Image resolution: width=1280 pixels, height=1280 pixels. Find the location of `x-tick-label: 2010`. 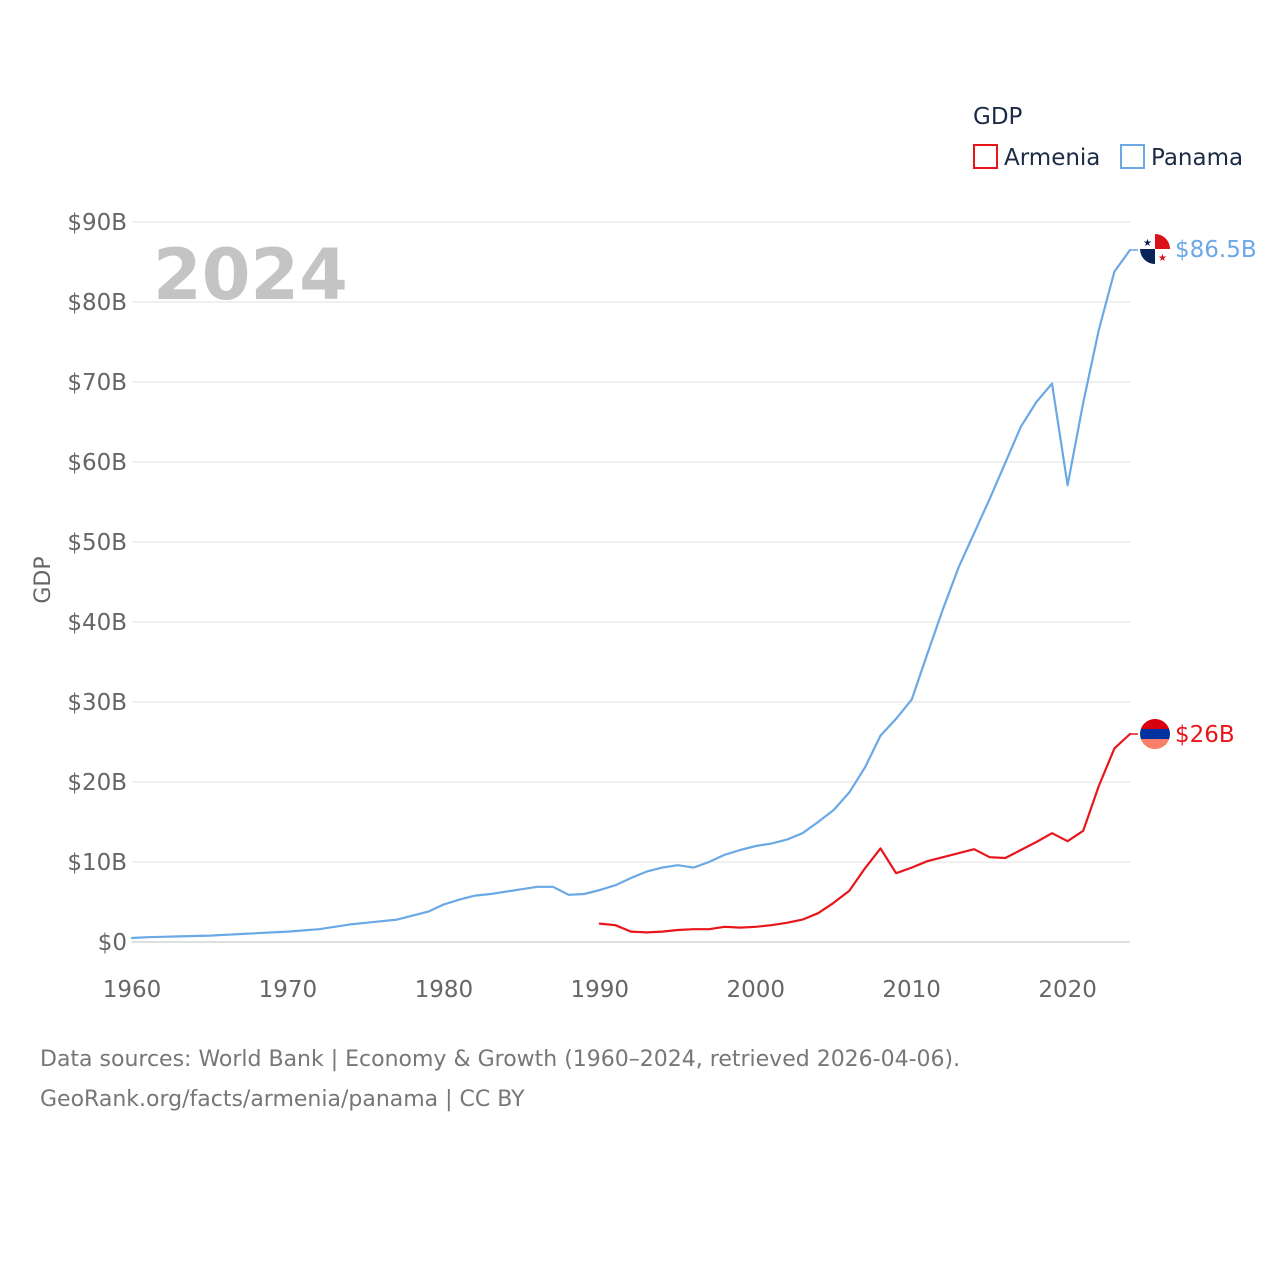

x-tick-label: 2010 is located at coordinates (911, 990).